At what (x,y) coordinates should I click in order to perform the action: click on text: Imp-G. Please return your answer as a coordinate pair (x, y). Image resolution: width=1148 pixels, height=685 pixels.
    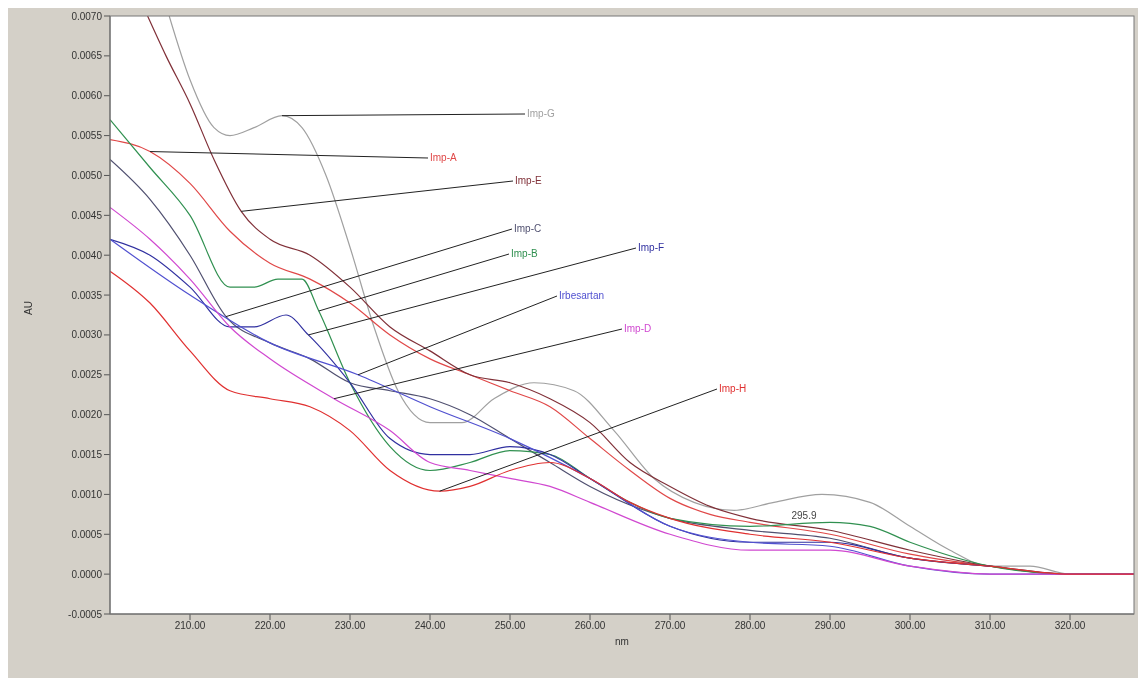
    Looking at the image, I should click on (541, 113).